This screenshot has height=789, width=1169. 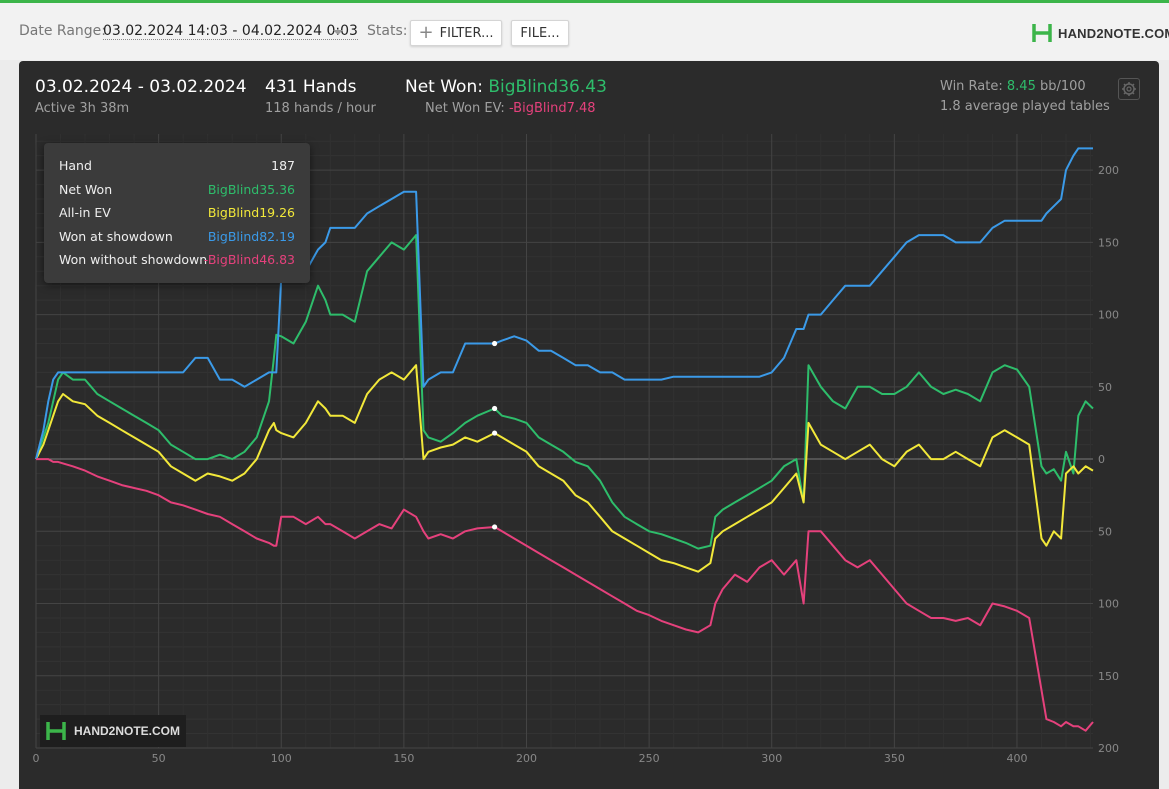 I want to click on net-won-label: Net Won:, so click(x=444, y=87).